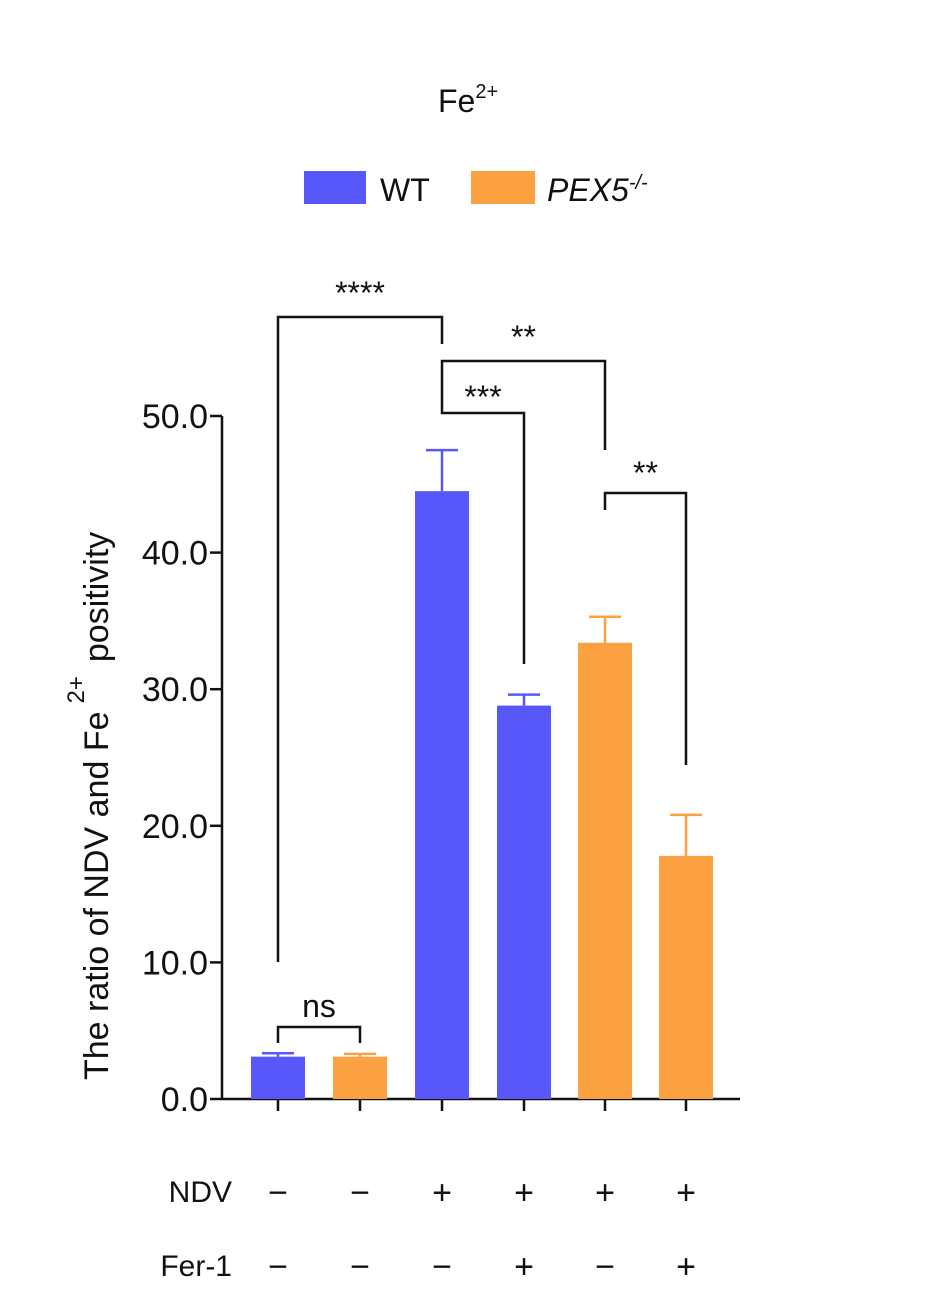  I want to click on legend-swatch-wt, so click(335, 187).